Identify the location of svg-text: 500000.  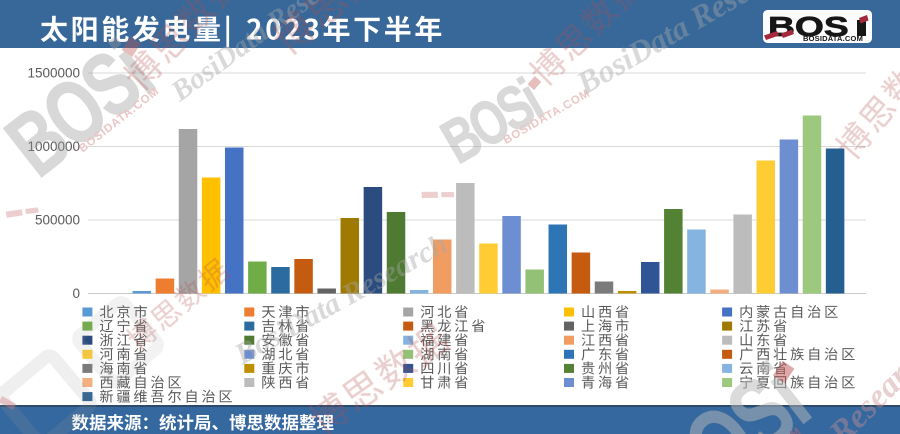
(57, 220).